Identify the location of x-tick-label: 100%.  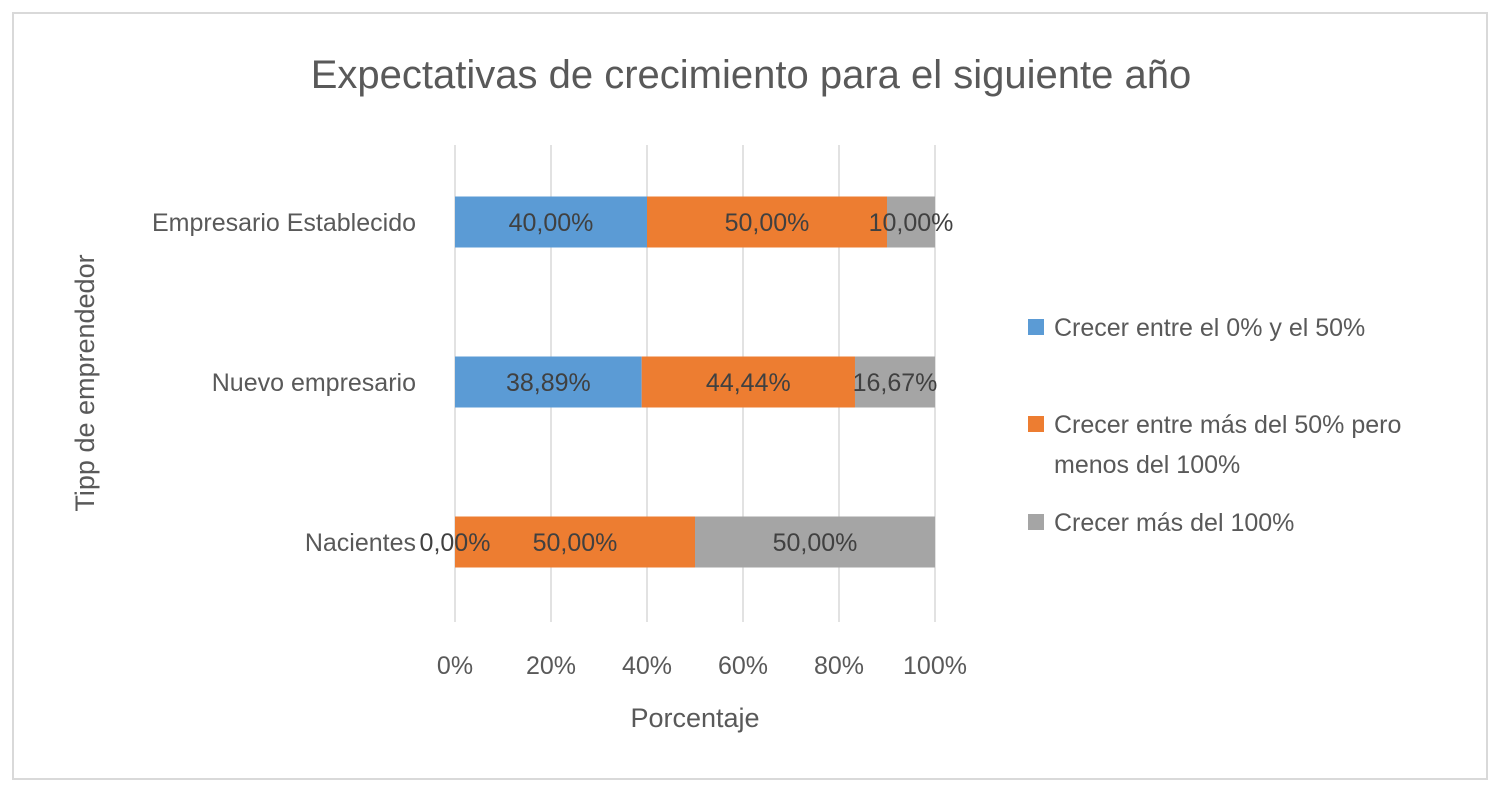
(935, 666).